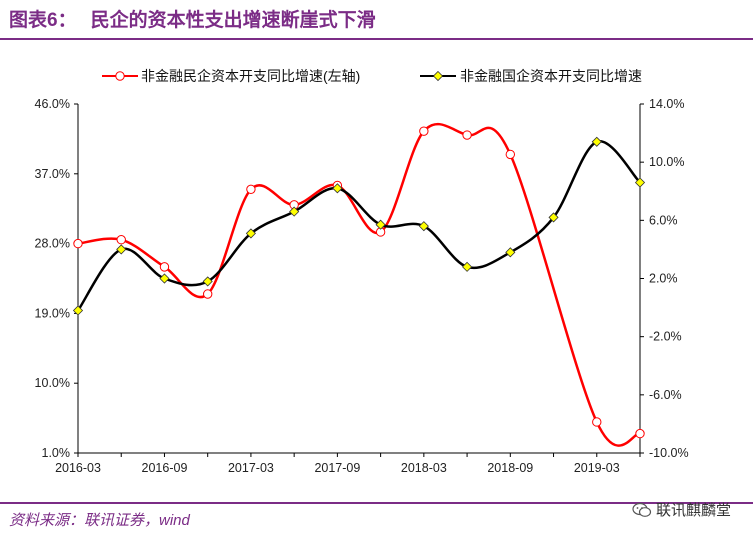 This screenshot has width=753, height=542. What do you see at coordinates (52, 313) in the screenshot?
I see `left-axis-tick-label: 19.0%` at bounding box center [52, 313].